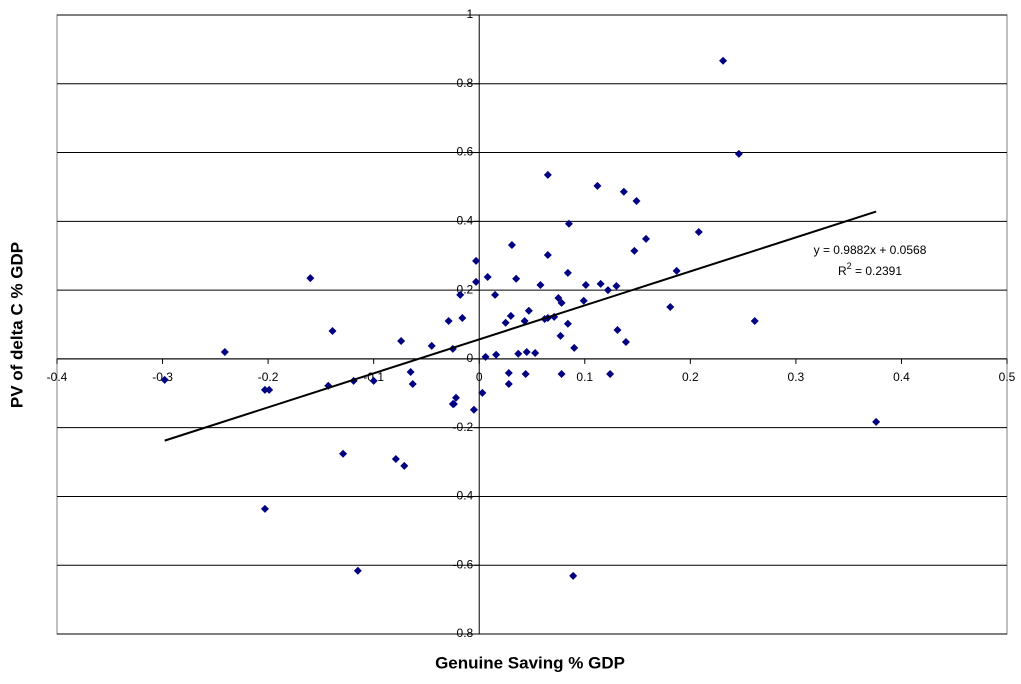  I want to click on y-axis-title: PV of delta C % GDP, so click(16, 325).